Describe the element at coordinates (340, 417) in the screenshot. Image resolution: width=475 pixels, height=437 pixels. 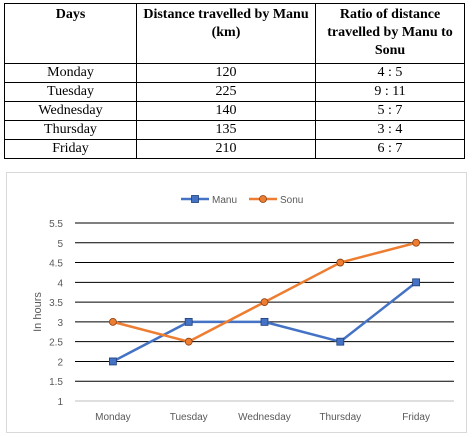
I see `x-tick-label: Thursday` at that location.